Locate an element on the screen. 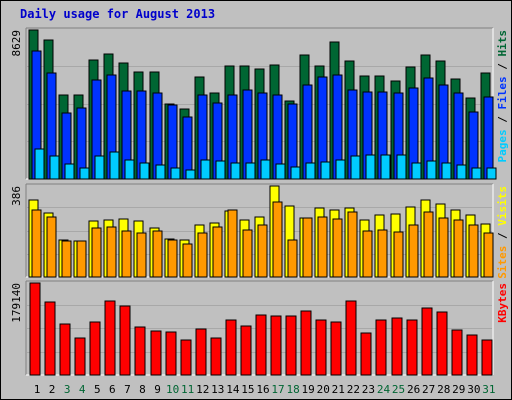 The height and width of the screenshot is (400, 512). x-tick-label-day-3: 3 is located at coordinates (67, 389).